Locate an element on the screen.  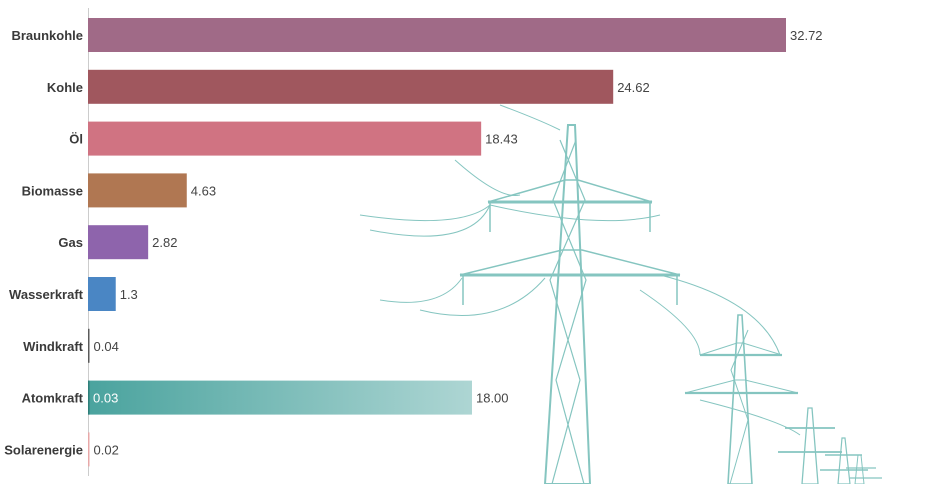
category-label-windkraft: Windkraft is located at coordinates (53, 346).